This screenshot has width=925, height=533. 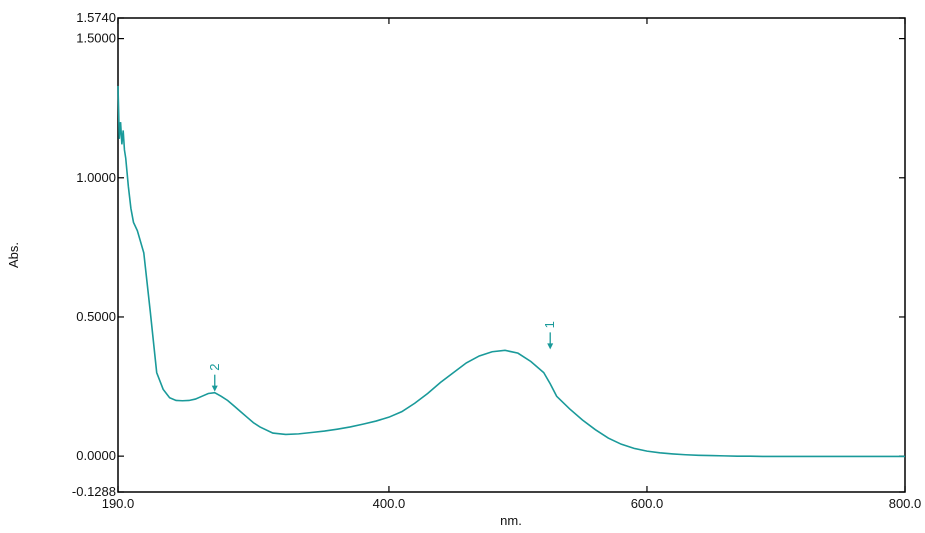 I want to click on y-tick-label: 1.5000, so click(x=96, y=38).